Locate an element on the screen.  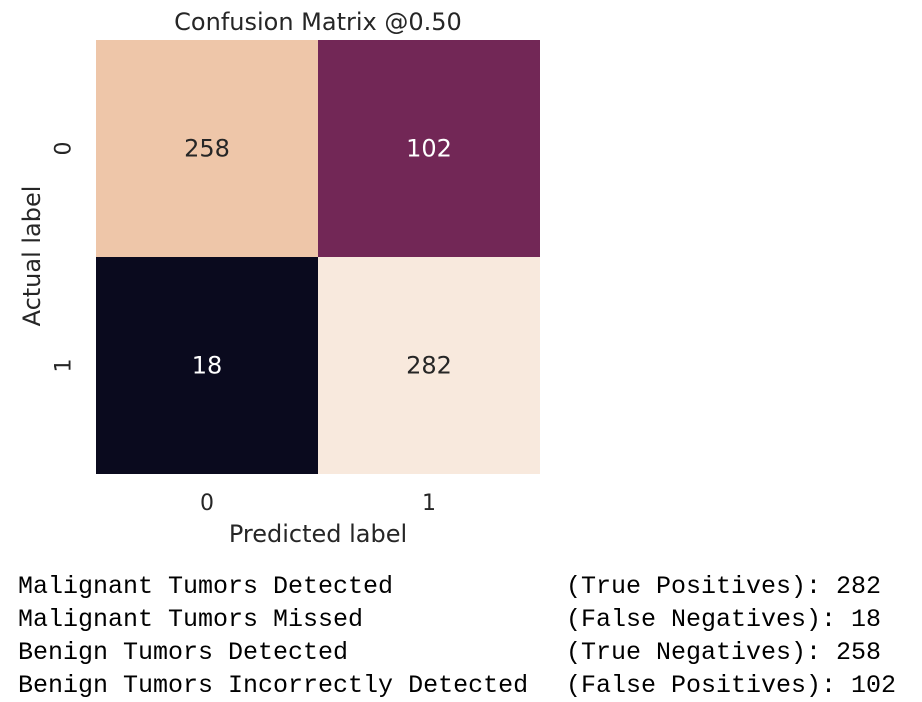
stat-metric: (False Positives): 102 is located at coordinates (731, 685).